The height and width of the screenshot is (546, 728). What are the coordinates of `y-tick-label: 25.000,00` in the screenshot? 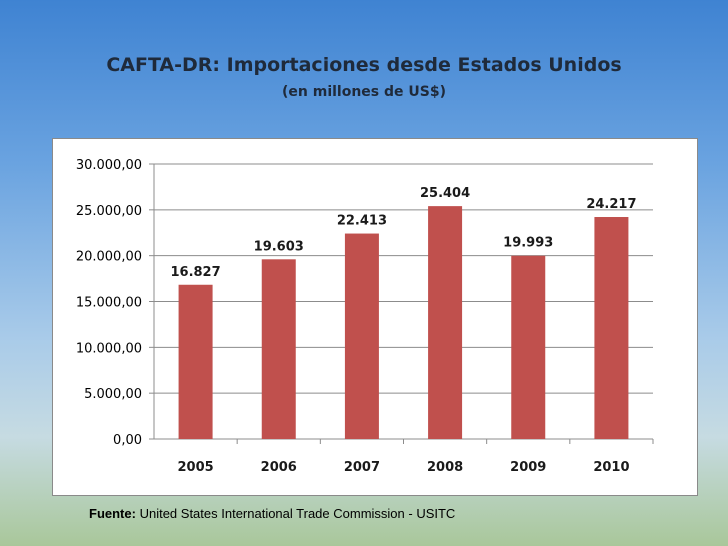 It's located at (109, 211).